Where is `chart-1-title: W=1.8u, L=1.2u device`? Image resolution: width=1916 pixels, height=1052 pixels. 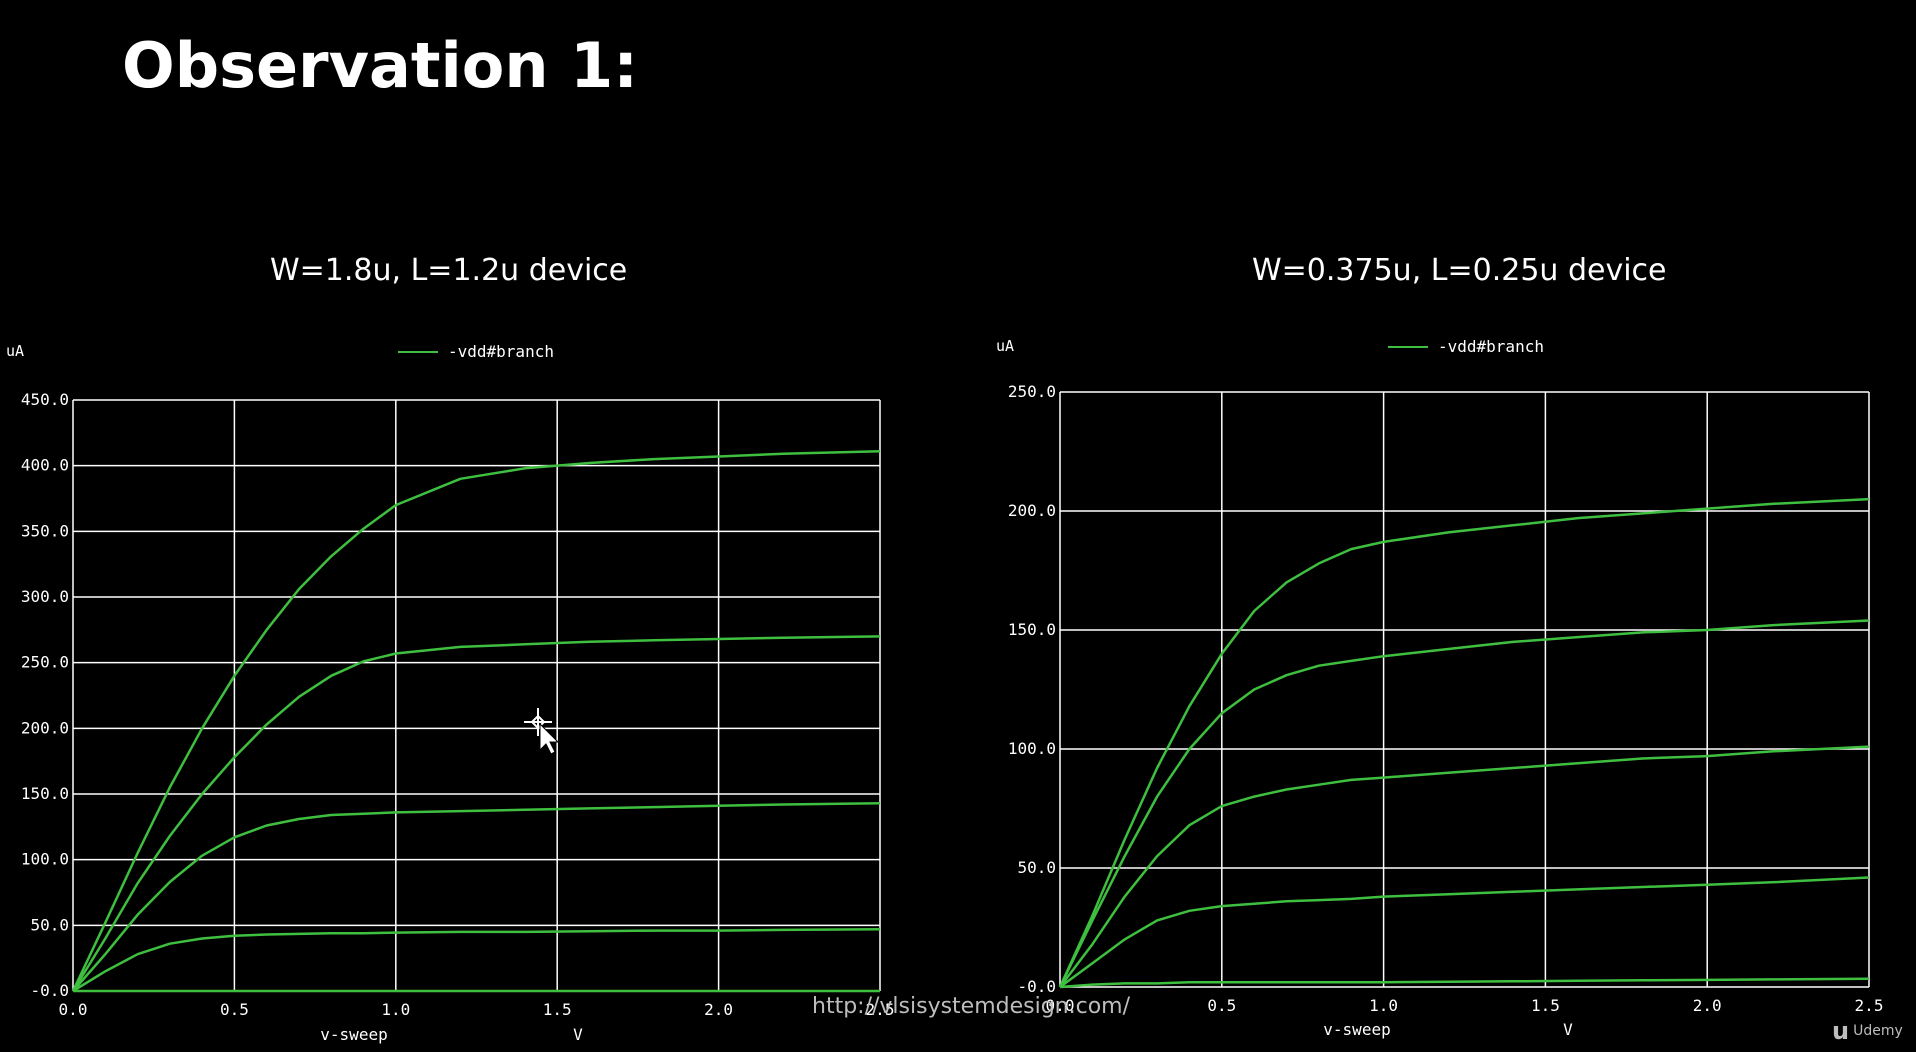
chart-1-title: W=1.8u, L=1.2u device is located at coordinates (449, 270).